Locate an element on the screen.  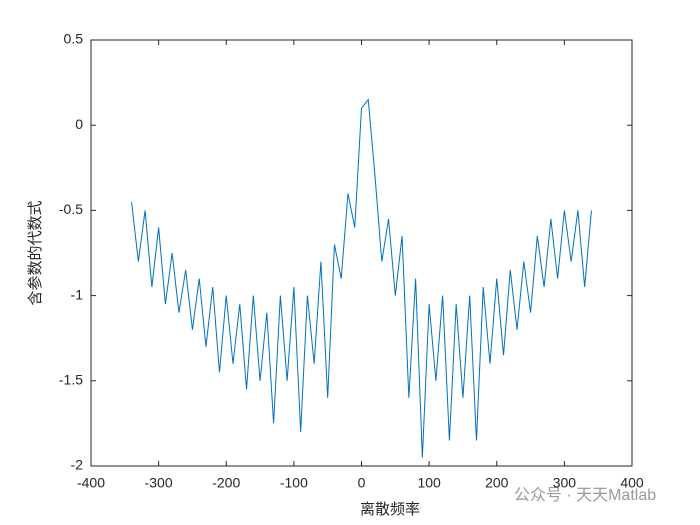
watermark: 公众号 · 天天Matlab is located at coordinates (585, 495).